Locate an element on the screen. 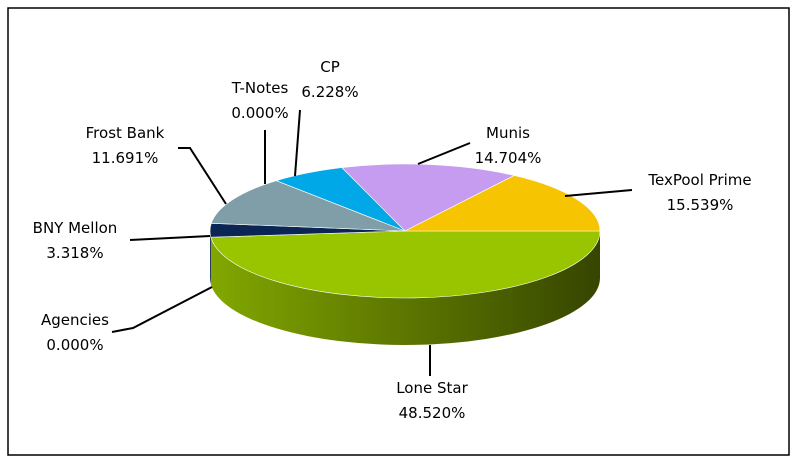 This screenshot has height=466, width=797. slice-value-label: 3.318% is located at coordinates (74, 253).